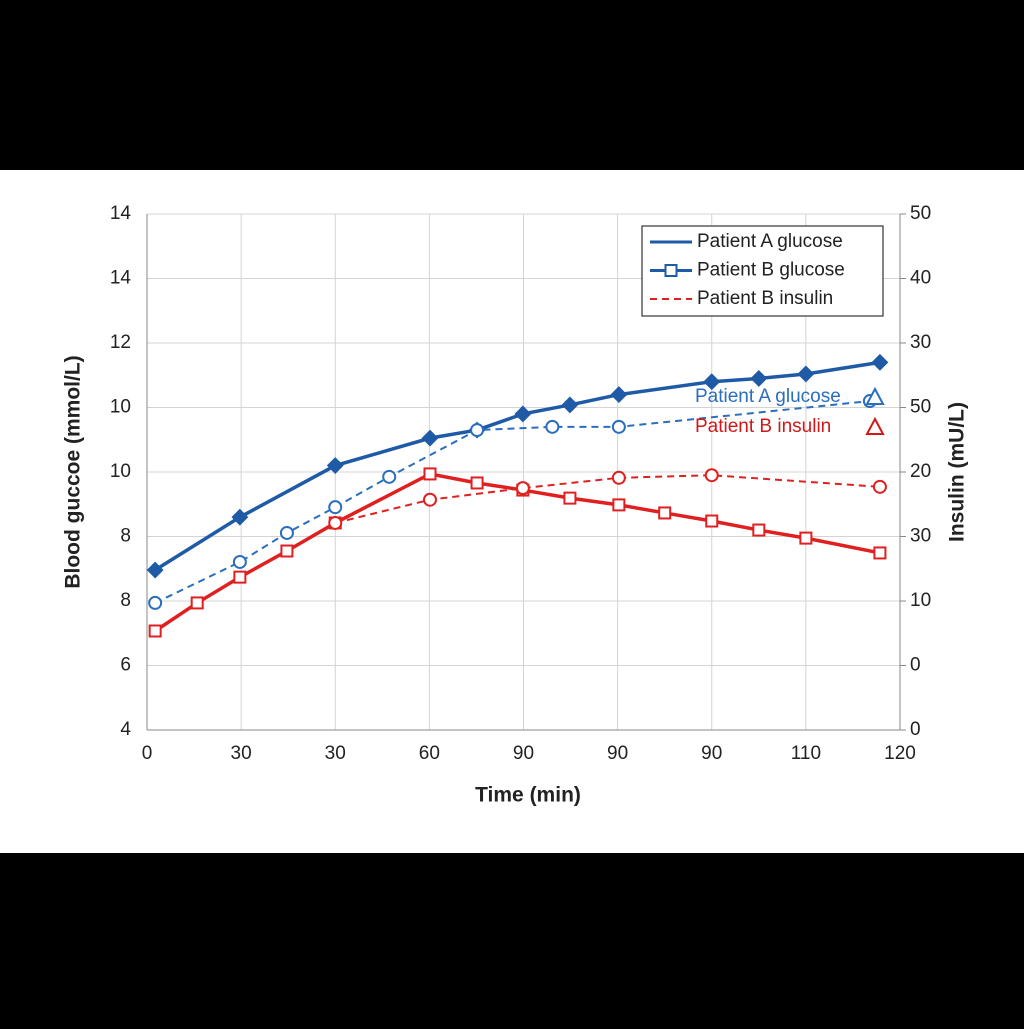  I want to click on x-tick-label: 110, so click(806, 753).